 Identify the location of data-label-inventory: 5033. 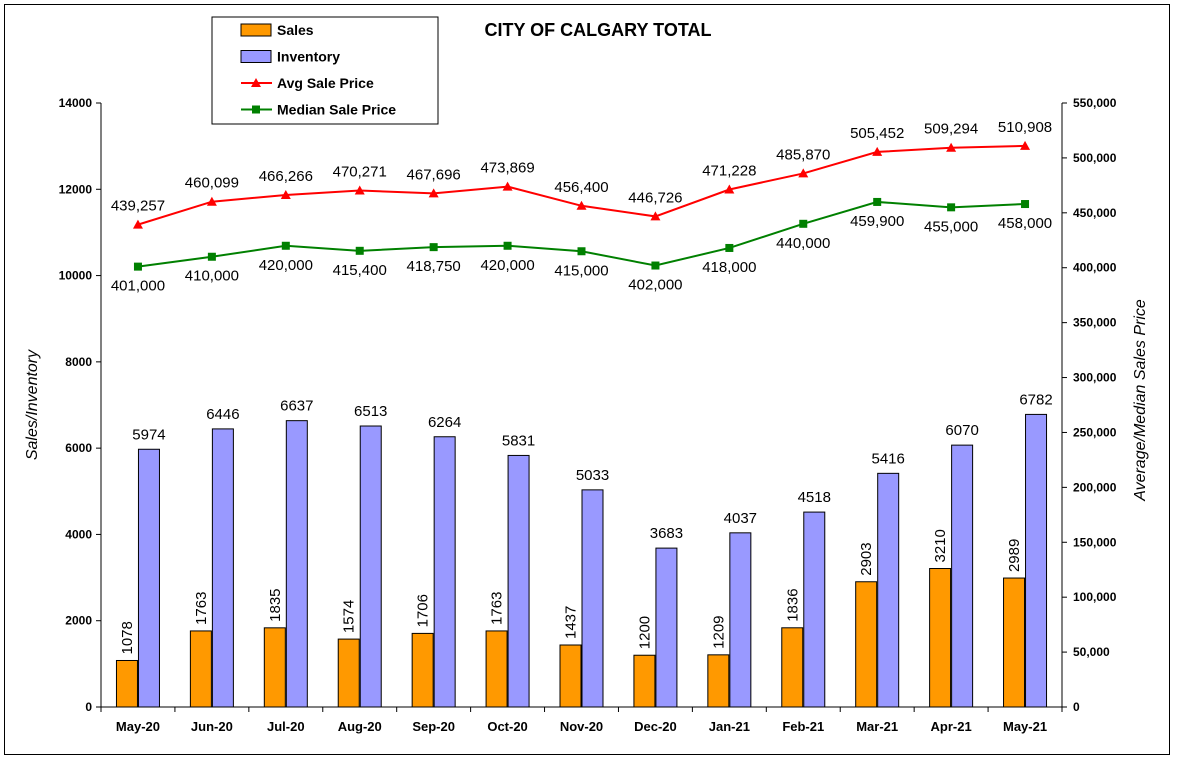
(592, 475).